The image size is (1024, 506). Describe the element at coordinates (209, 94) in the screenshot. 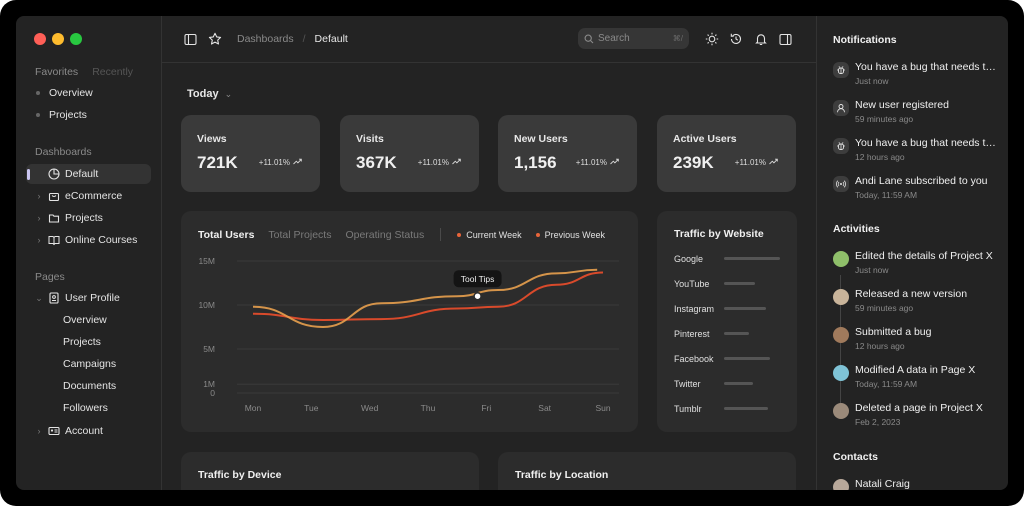

I see `period-select: Today ⌄` at that location.